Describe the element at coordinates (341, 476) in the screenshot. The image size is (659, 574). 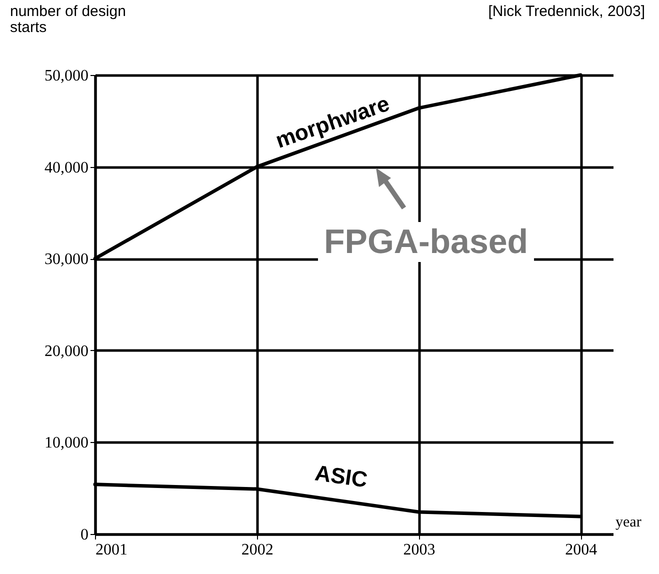
I see `text: ASIC` at that location.